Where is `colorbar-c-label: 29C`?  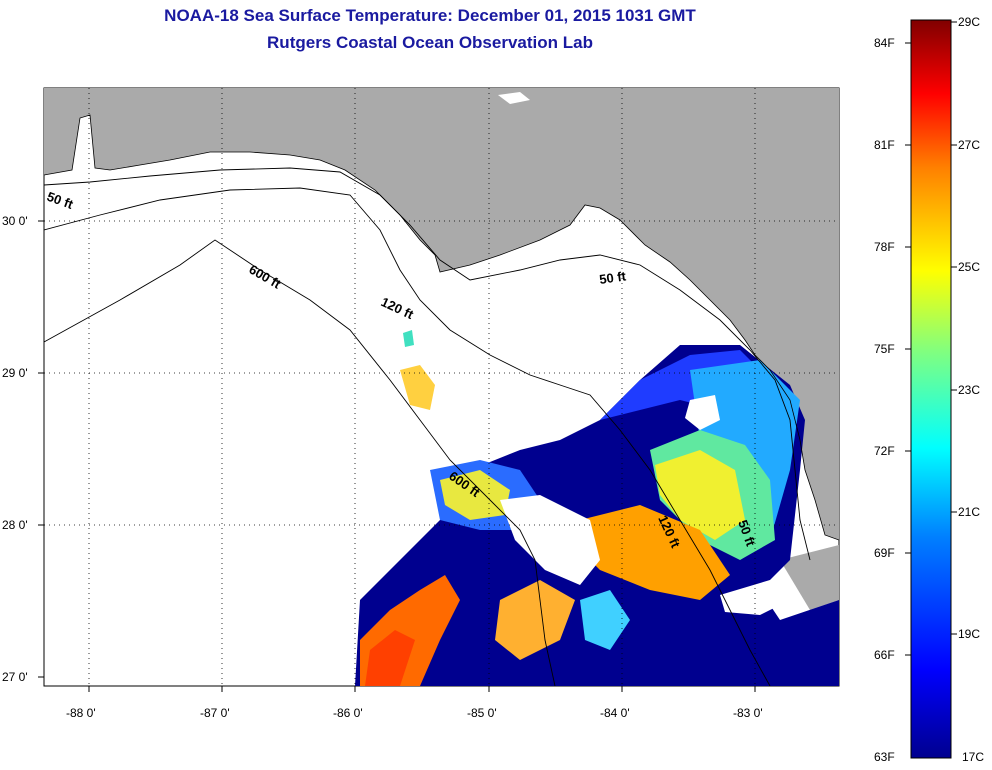
colorbar-c-label: 29C is located at coordinates (969, 22).